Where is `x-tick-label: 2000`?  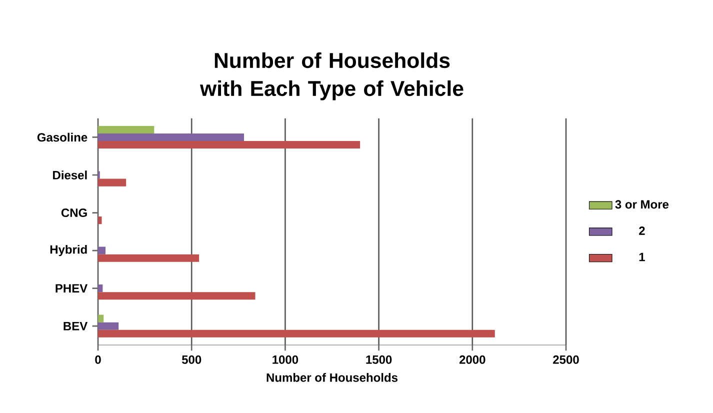 x-tick-label: 2000 is located at coordinates (472, 359).